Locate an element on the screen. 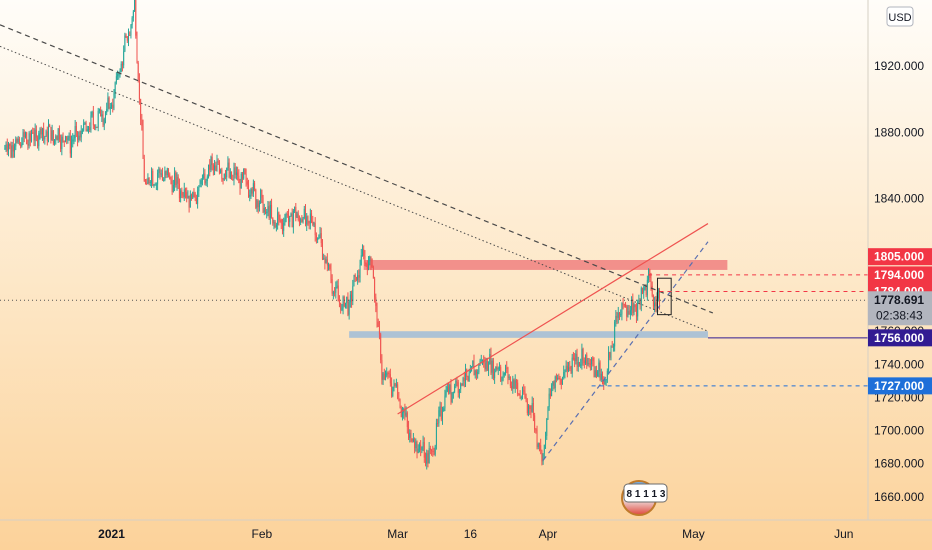  price-tag-1805.000: 1805.000 is located at coordinates (900, 257).